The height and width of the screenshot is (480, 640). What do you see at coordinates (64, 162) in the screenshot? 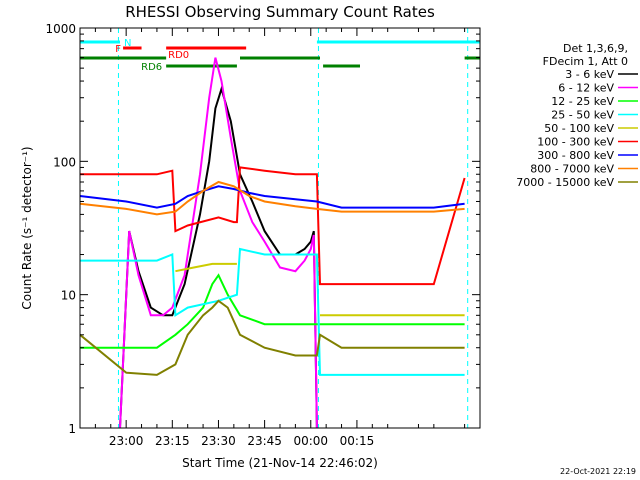
I see `y-tick-label-2: 100` at bounding box center [64, 162].